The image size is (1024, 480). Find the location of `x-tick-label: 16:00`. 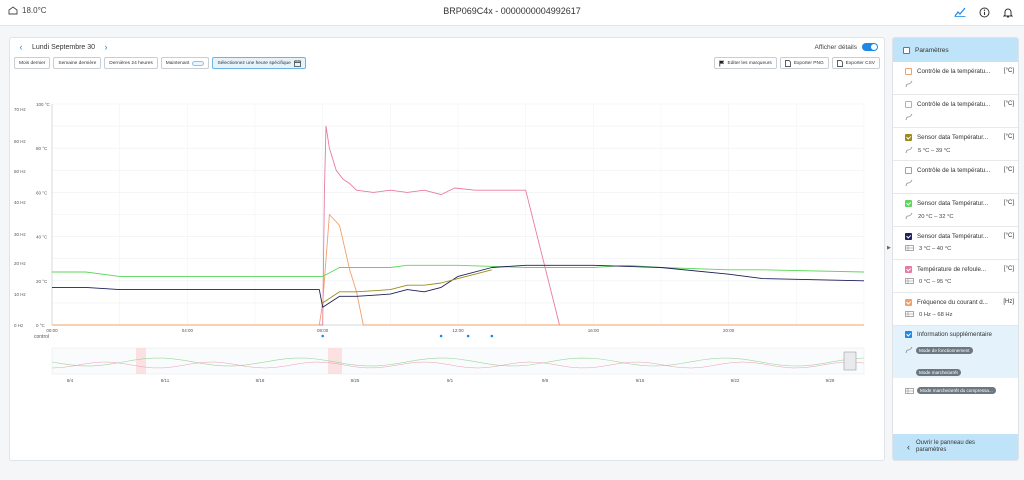

x-tick-label: 16:00 is located at coordinates (594, 330).